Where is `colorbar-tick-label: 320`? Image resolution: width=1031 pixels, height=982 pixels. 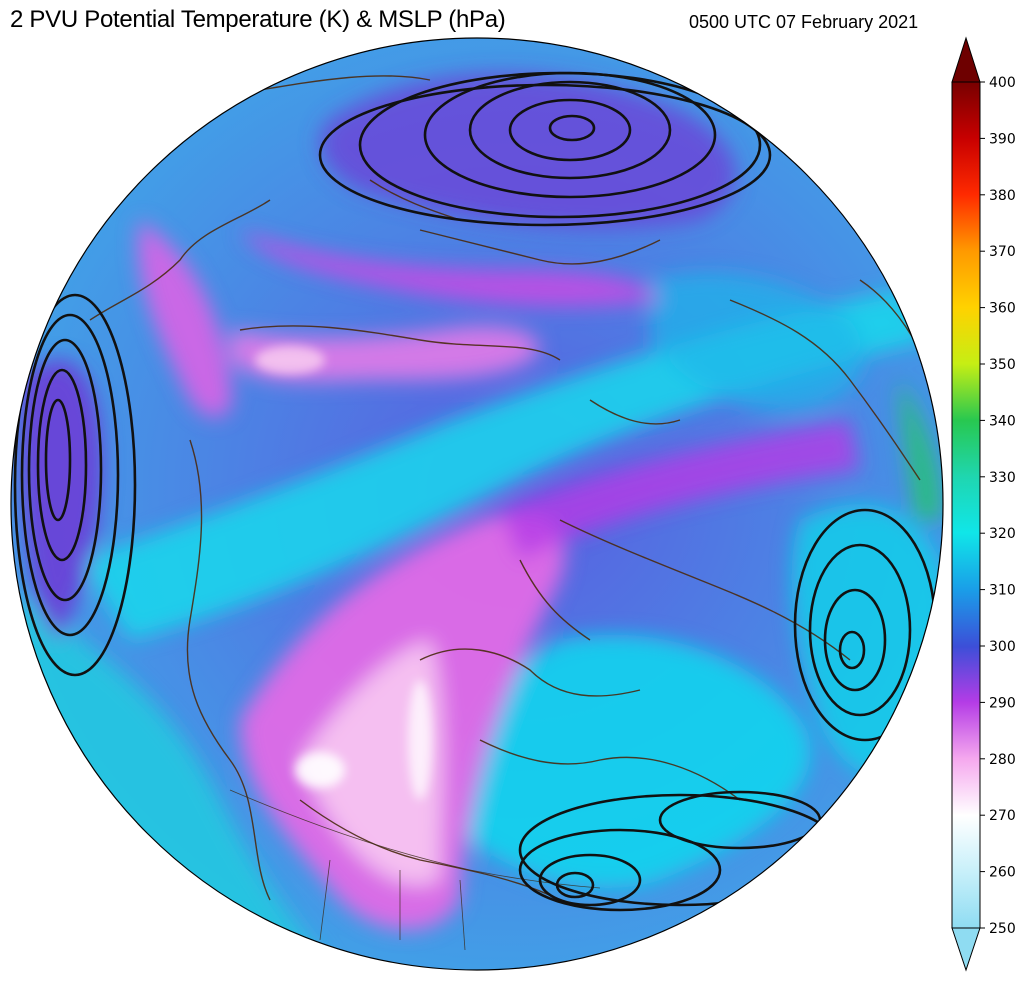
colorbar-tick-label: 320 is located at coordinates (1002, 534).